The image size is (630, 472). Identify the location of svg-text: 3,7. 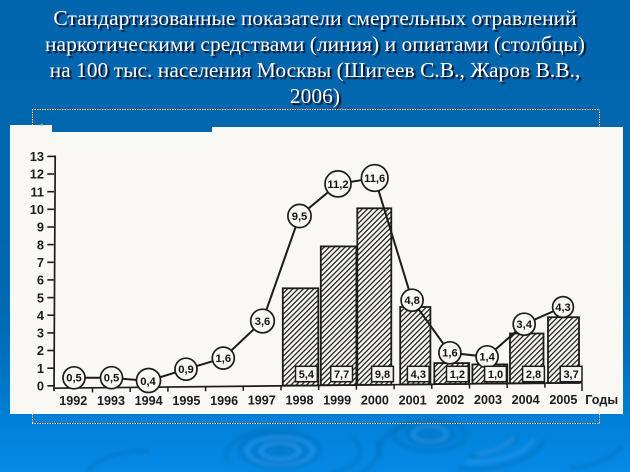
(570, 375).